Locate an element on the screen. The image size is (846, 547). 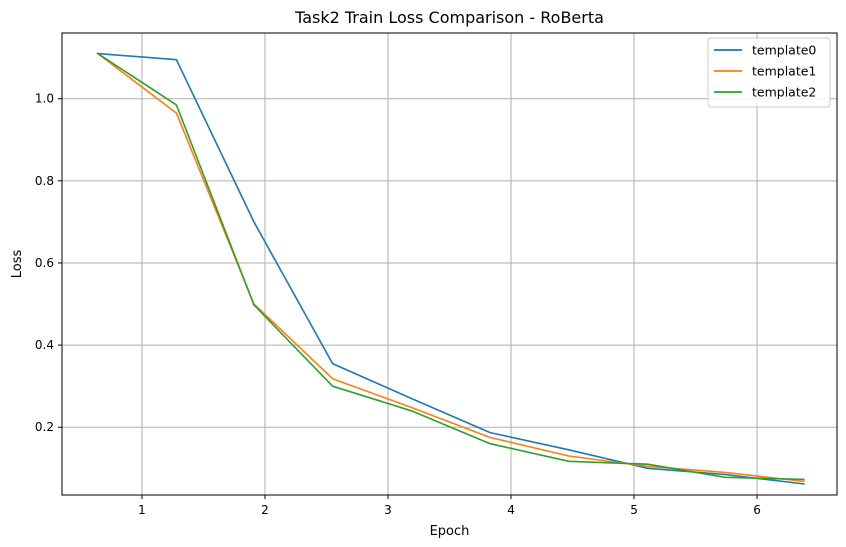
legend-box is located at coordinates (769, 72).